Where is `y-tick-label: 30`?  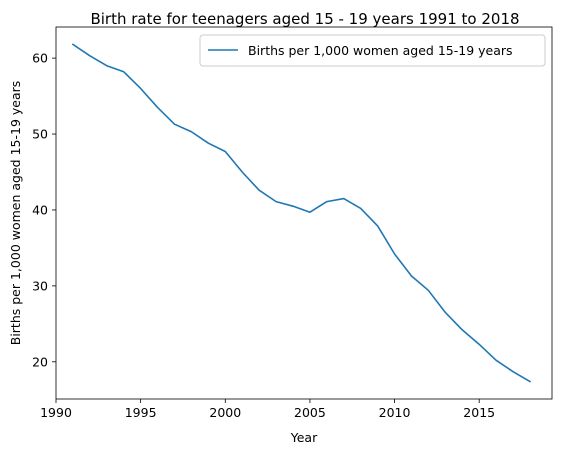
y-tick-label: 30 is located at coordinates (40, 285).